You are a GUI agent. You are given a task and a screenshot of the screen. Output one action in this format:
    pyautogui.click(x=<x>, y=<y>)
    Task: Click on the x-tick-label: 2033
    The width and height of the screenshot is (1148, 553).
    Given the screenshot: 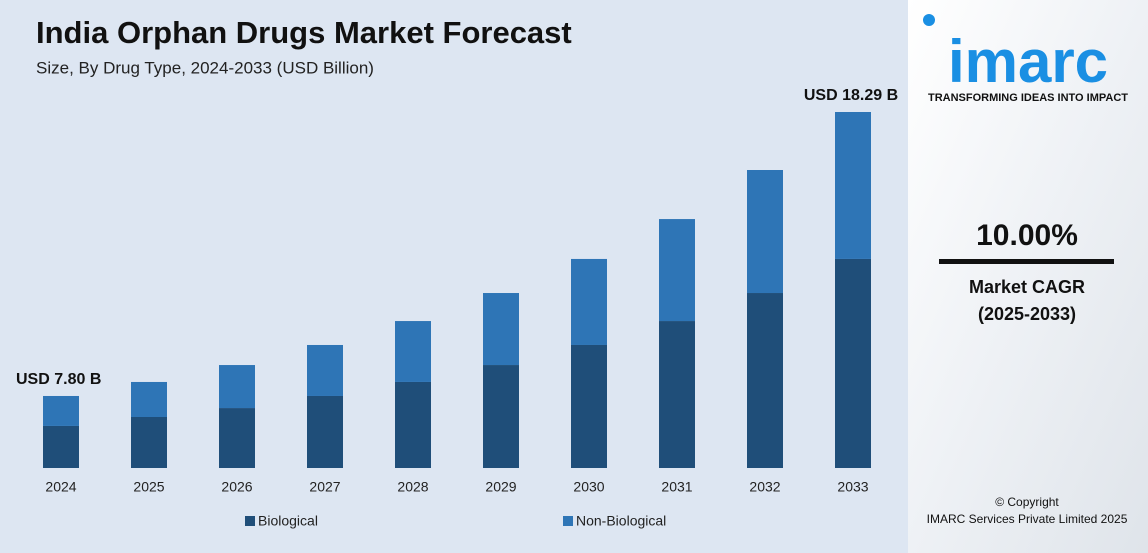 What is the action you would take?
    pyautogui.click(x=852, y=487)
    